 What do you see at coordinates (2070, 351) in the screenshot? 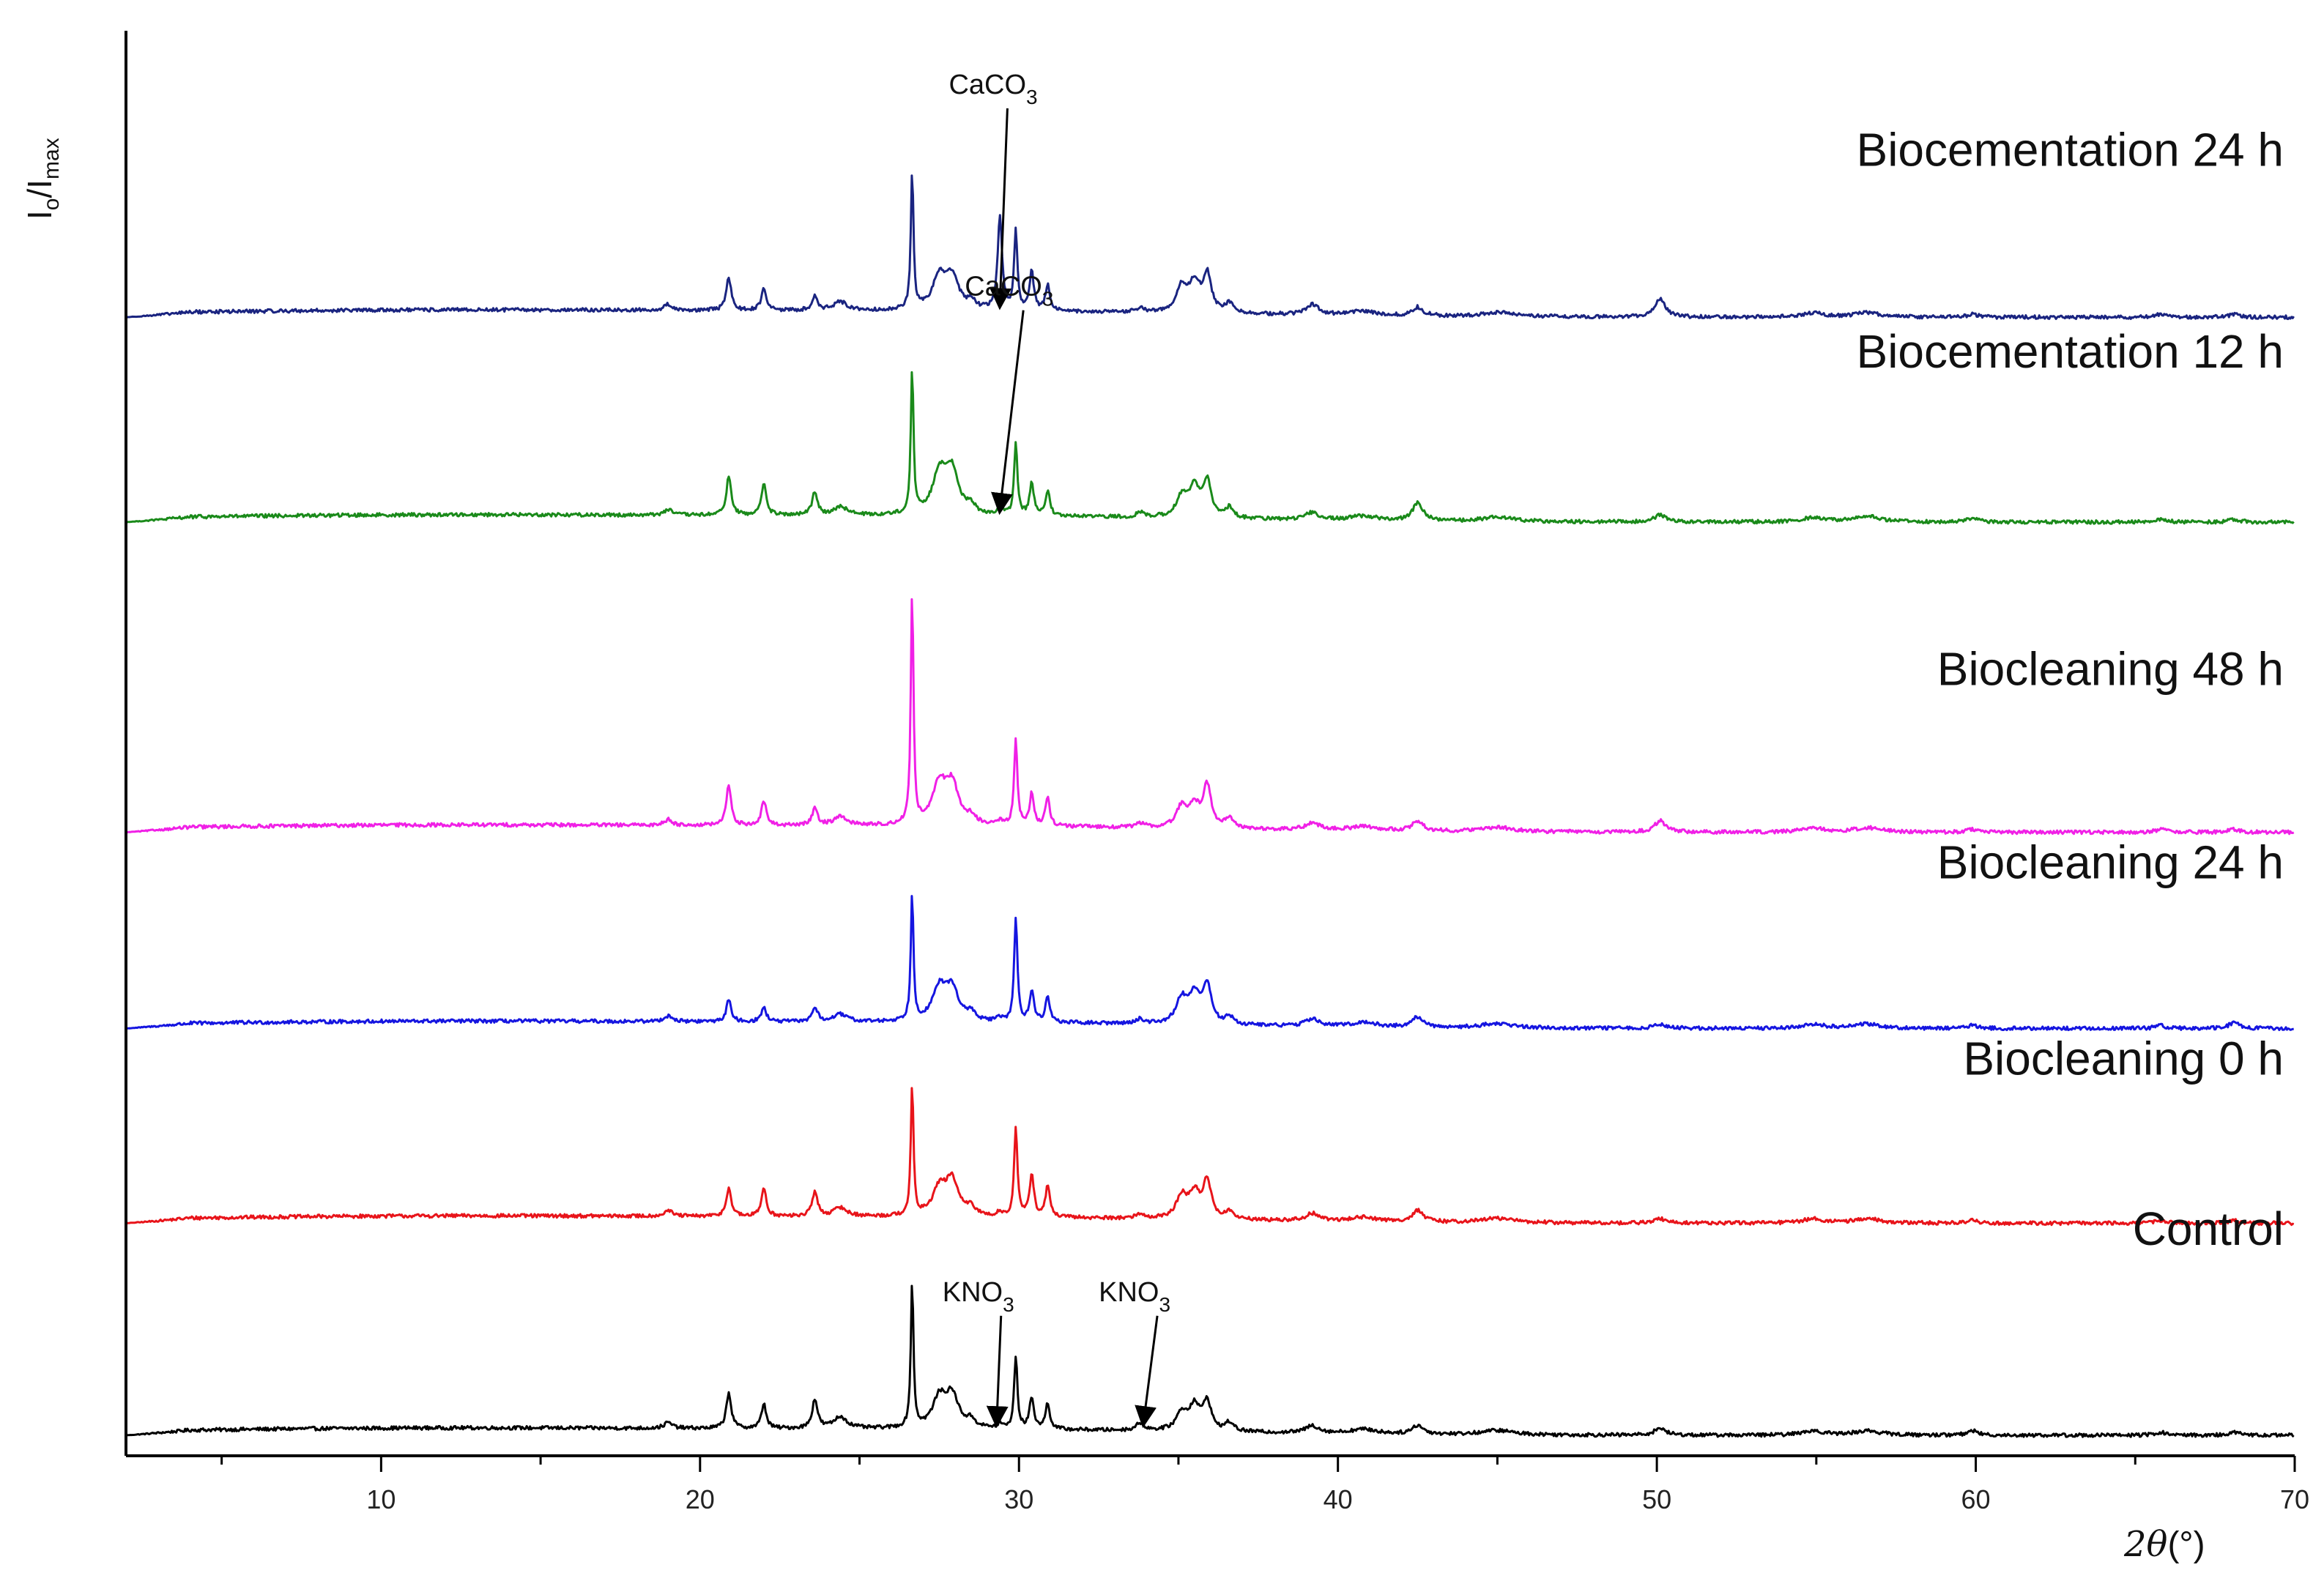
I see `series-label: Biocementation 12 h` at bounding box center [2070, 351].